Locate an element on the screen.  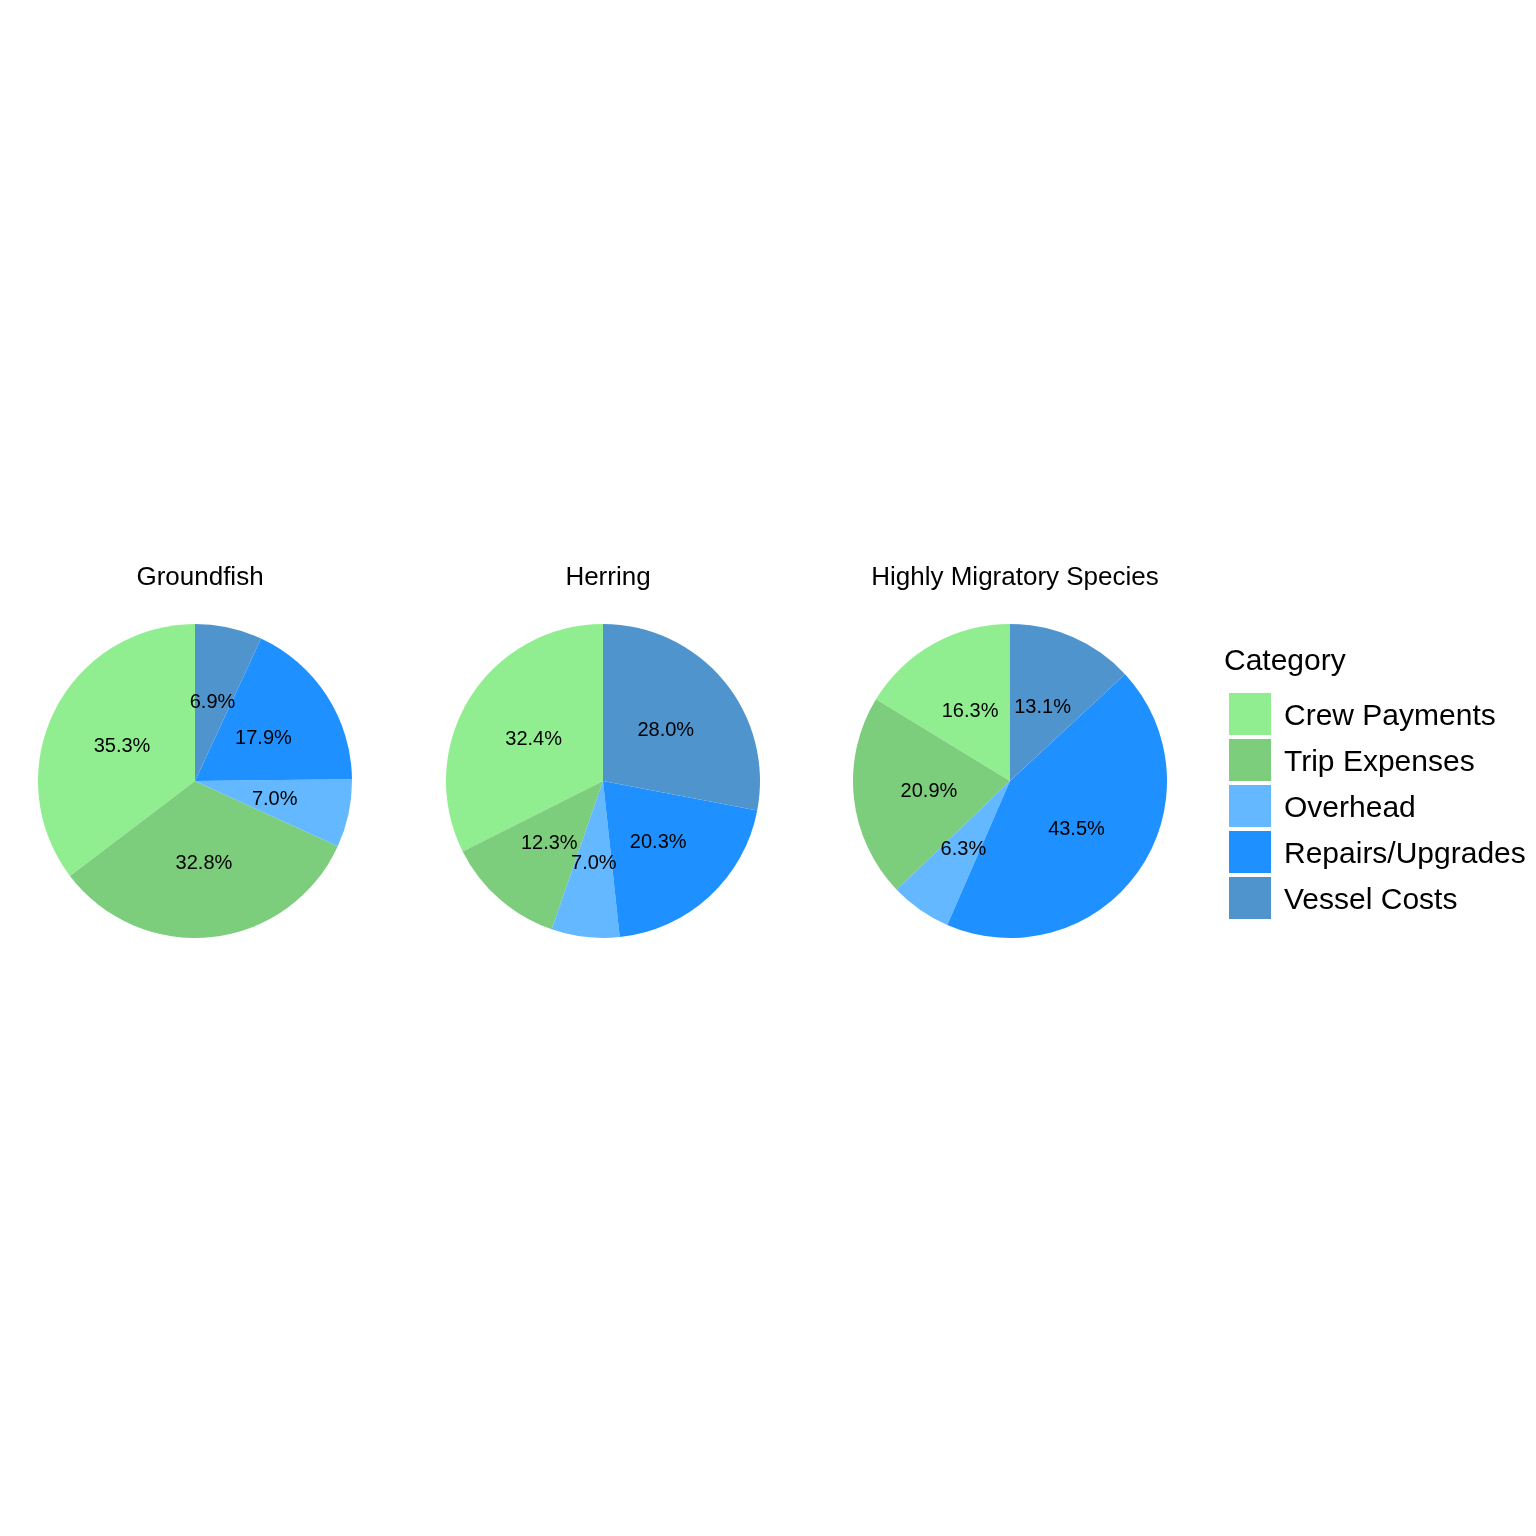
legend-label: Repairs/Upgrades is located at coordinates (1405, 852).